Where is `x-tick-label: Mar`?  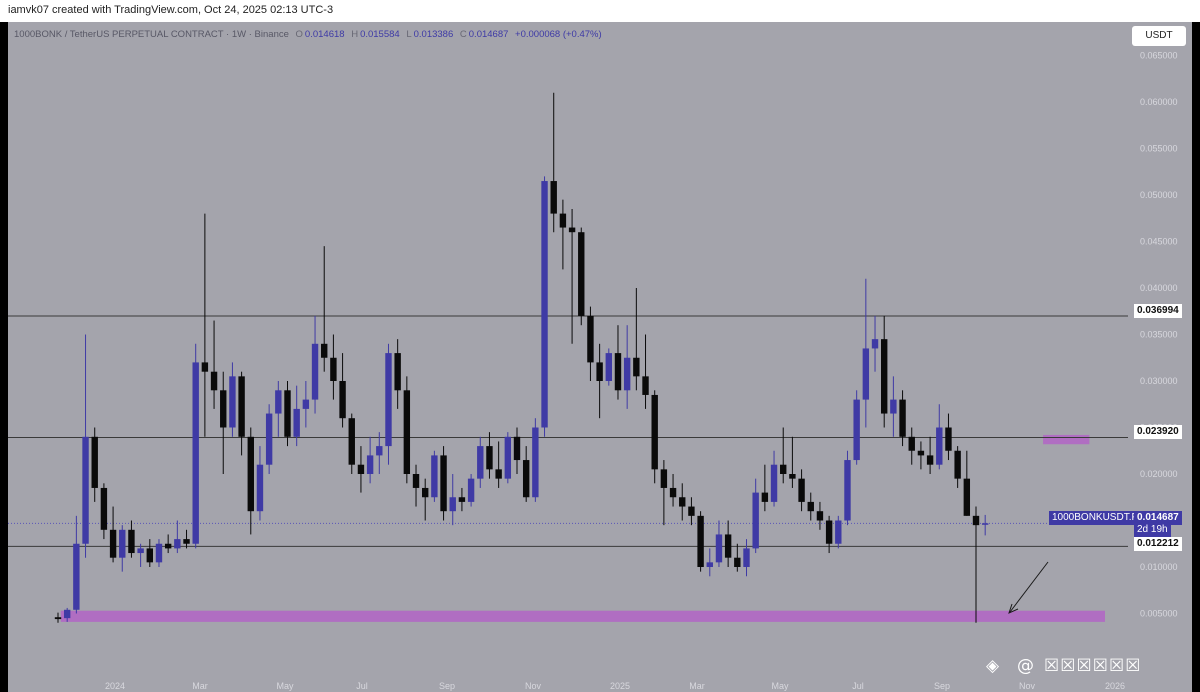 x-tick-label: Mar is located at coordinates (697, 686).